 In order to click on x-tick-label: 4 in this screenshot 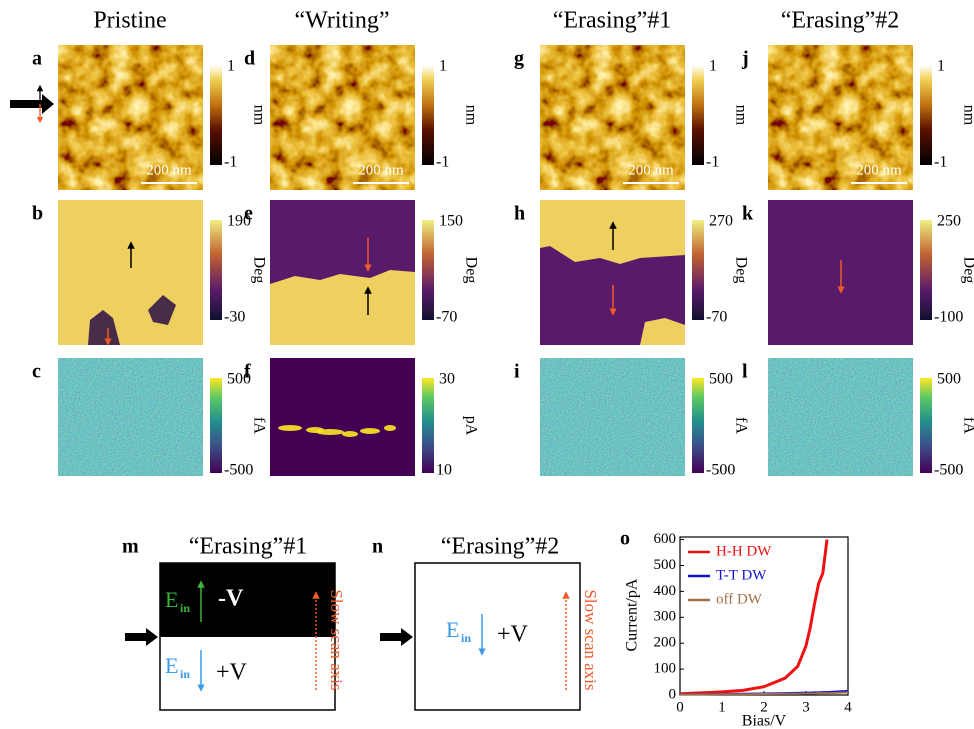, I will do `click(848, 707)`.